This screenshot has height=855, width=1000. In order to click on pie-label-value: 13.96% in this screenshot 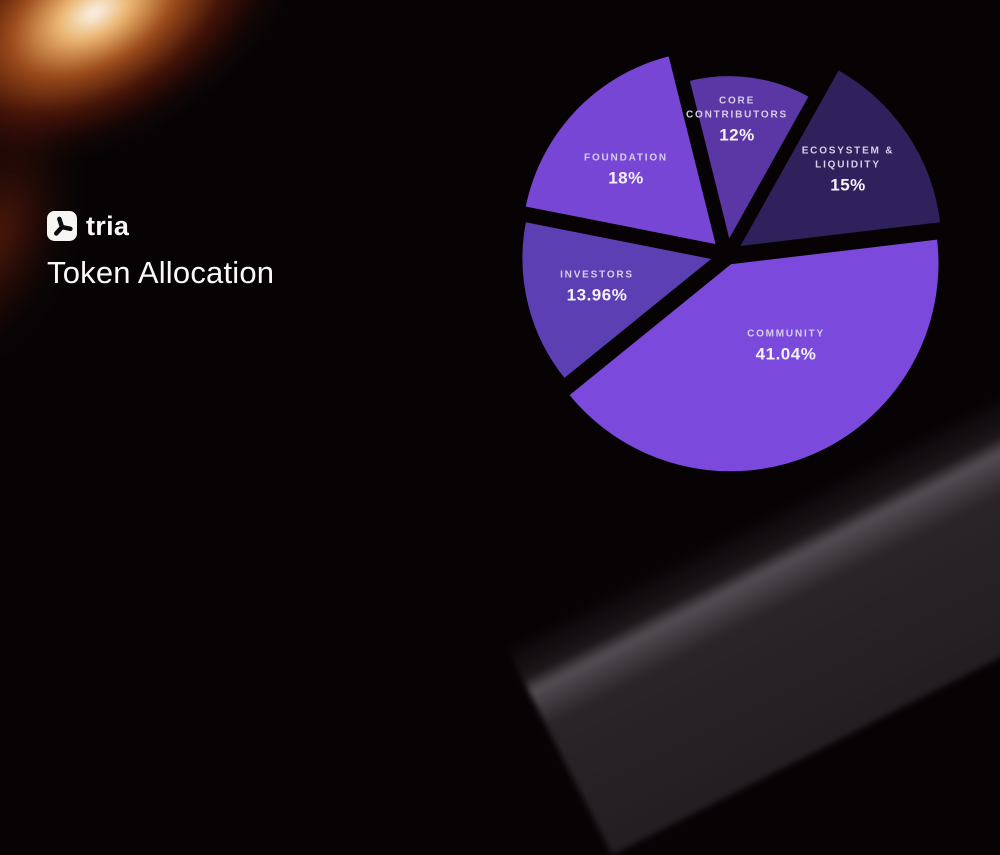, I will do `click(597, 295)`.